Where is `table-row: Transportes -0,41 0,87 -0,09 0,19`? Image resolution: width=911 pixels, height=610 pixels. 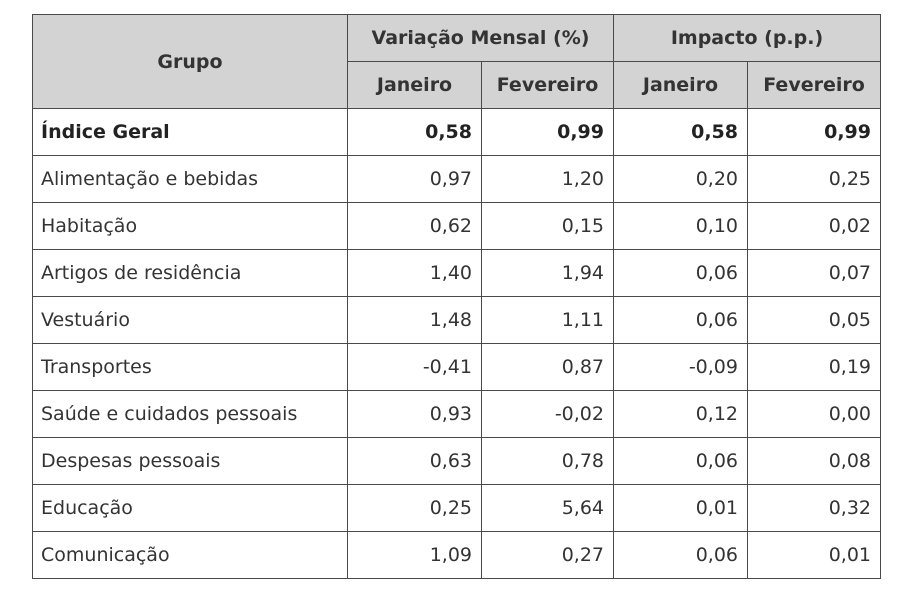 table-row: Transportes -0,41 0,87 -0,09 0,19 is located at coordinates (456, 367).